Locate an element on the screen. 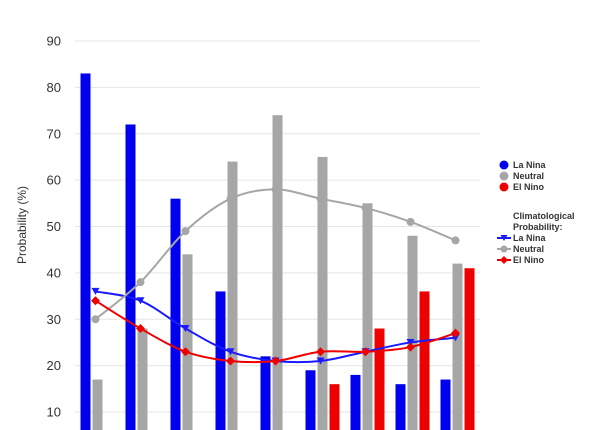  legend-clim-label-neutral: Neutral is located at coordinates (528, 249).